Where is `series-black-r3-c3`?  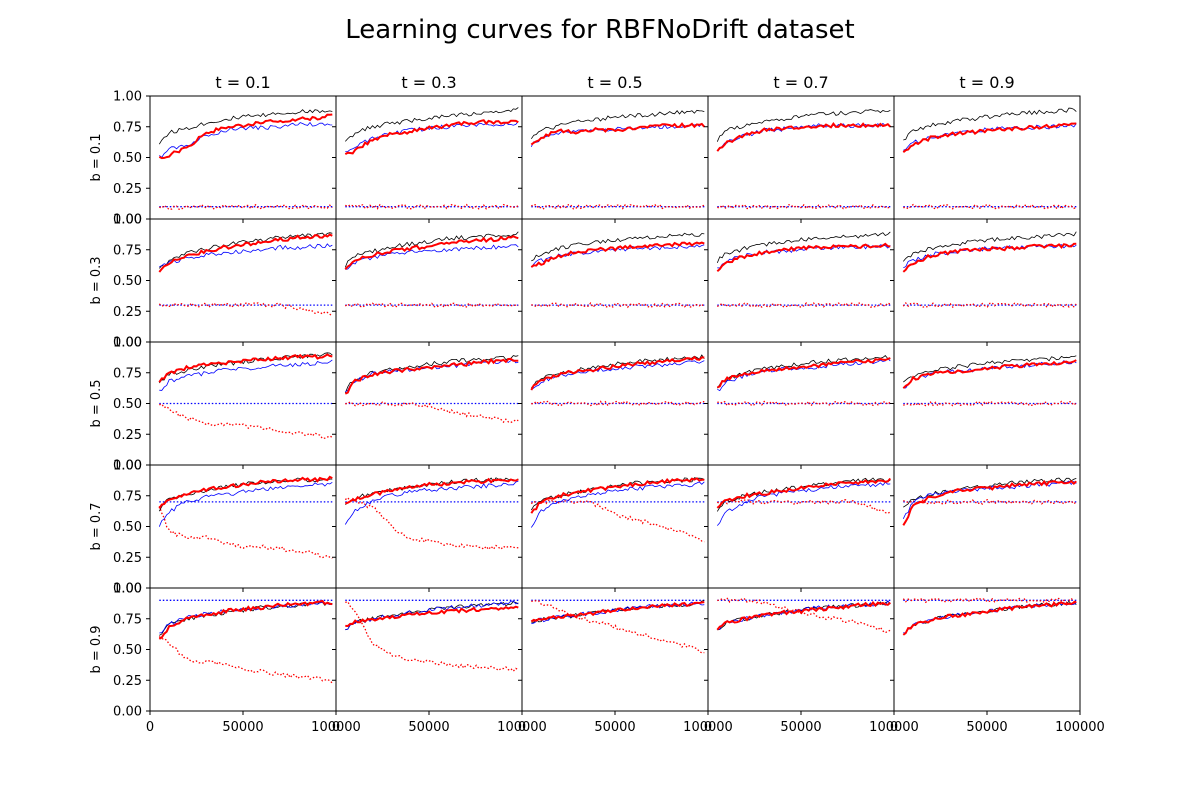
series-black-r3-c3 is located at coordinates (618, 371).